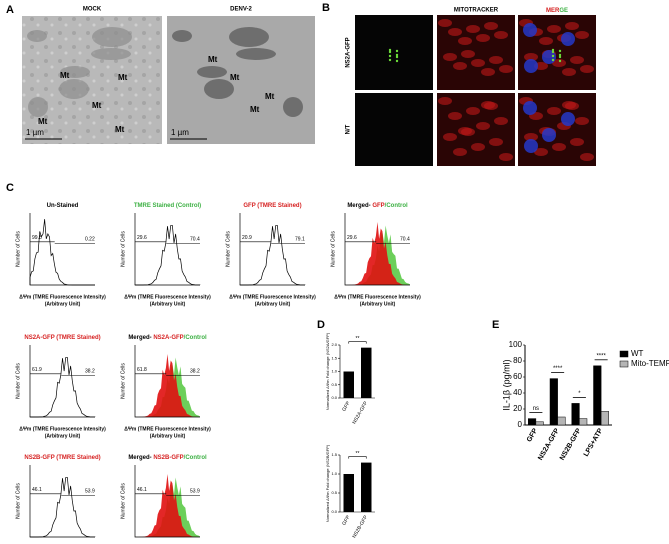 The image size is (669, 544). What do you see at coordinates (321, 325) in the screenshot?
I see `panel-label: D` at bounding box center [321, 325].